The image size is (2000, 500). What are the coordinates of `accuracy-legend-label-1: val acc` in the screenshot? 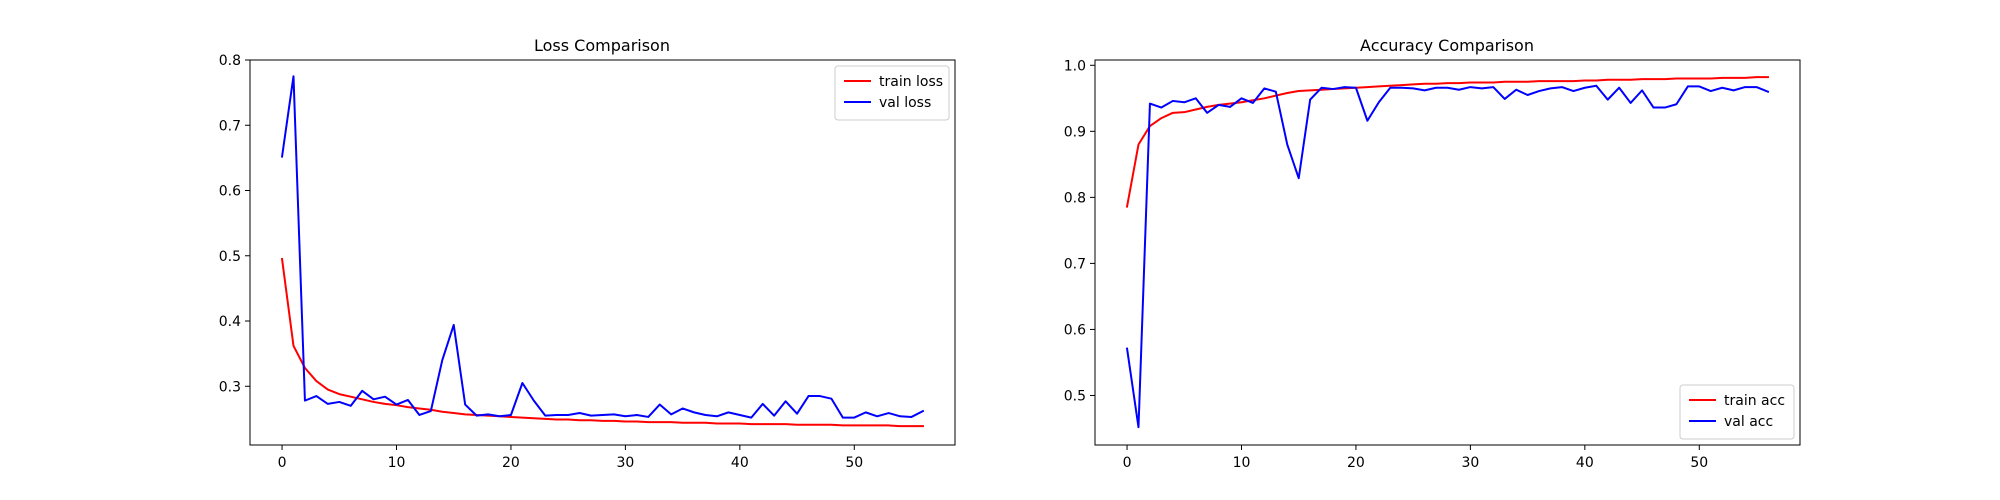 It's located at (1748, 422).